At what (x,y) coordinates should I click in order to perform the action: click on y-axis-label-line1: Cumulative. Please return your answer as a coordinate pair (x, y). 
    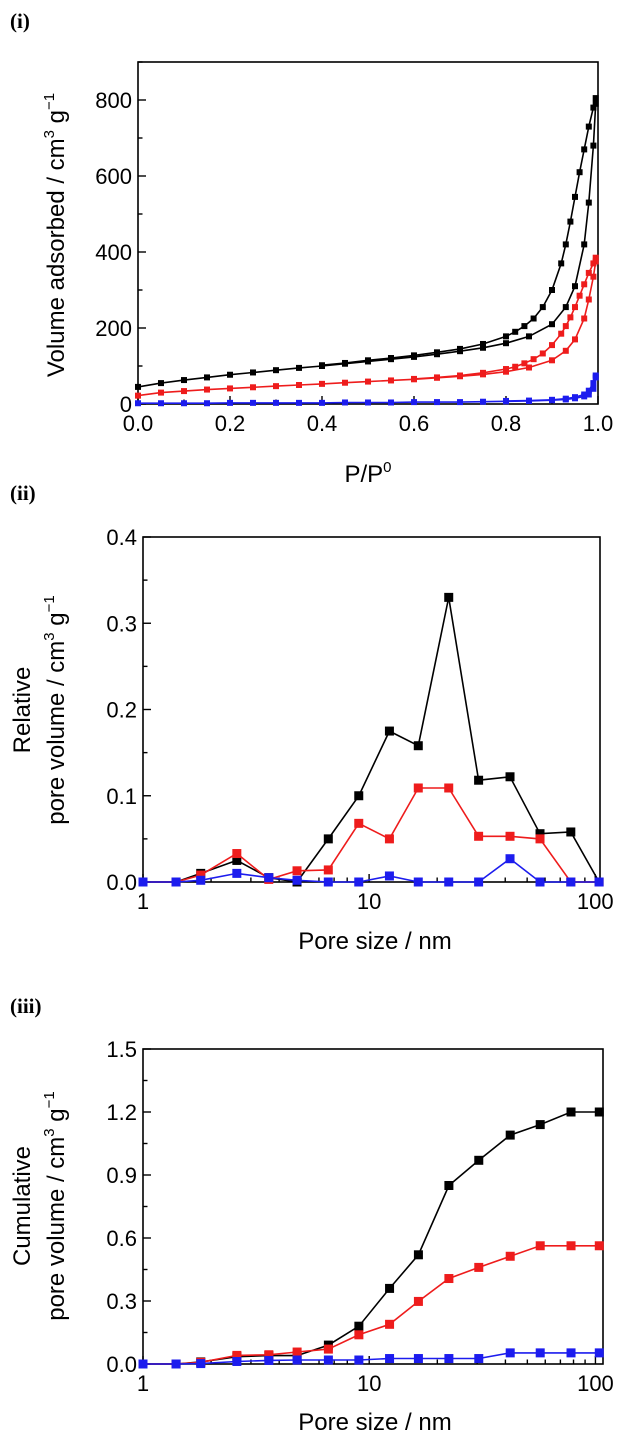
    Looking at the image, I should click on (22, 1206).